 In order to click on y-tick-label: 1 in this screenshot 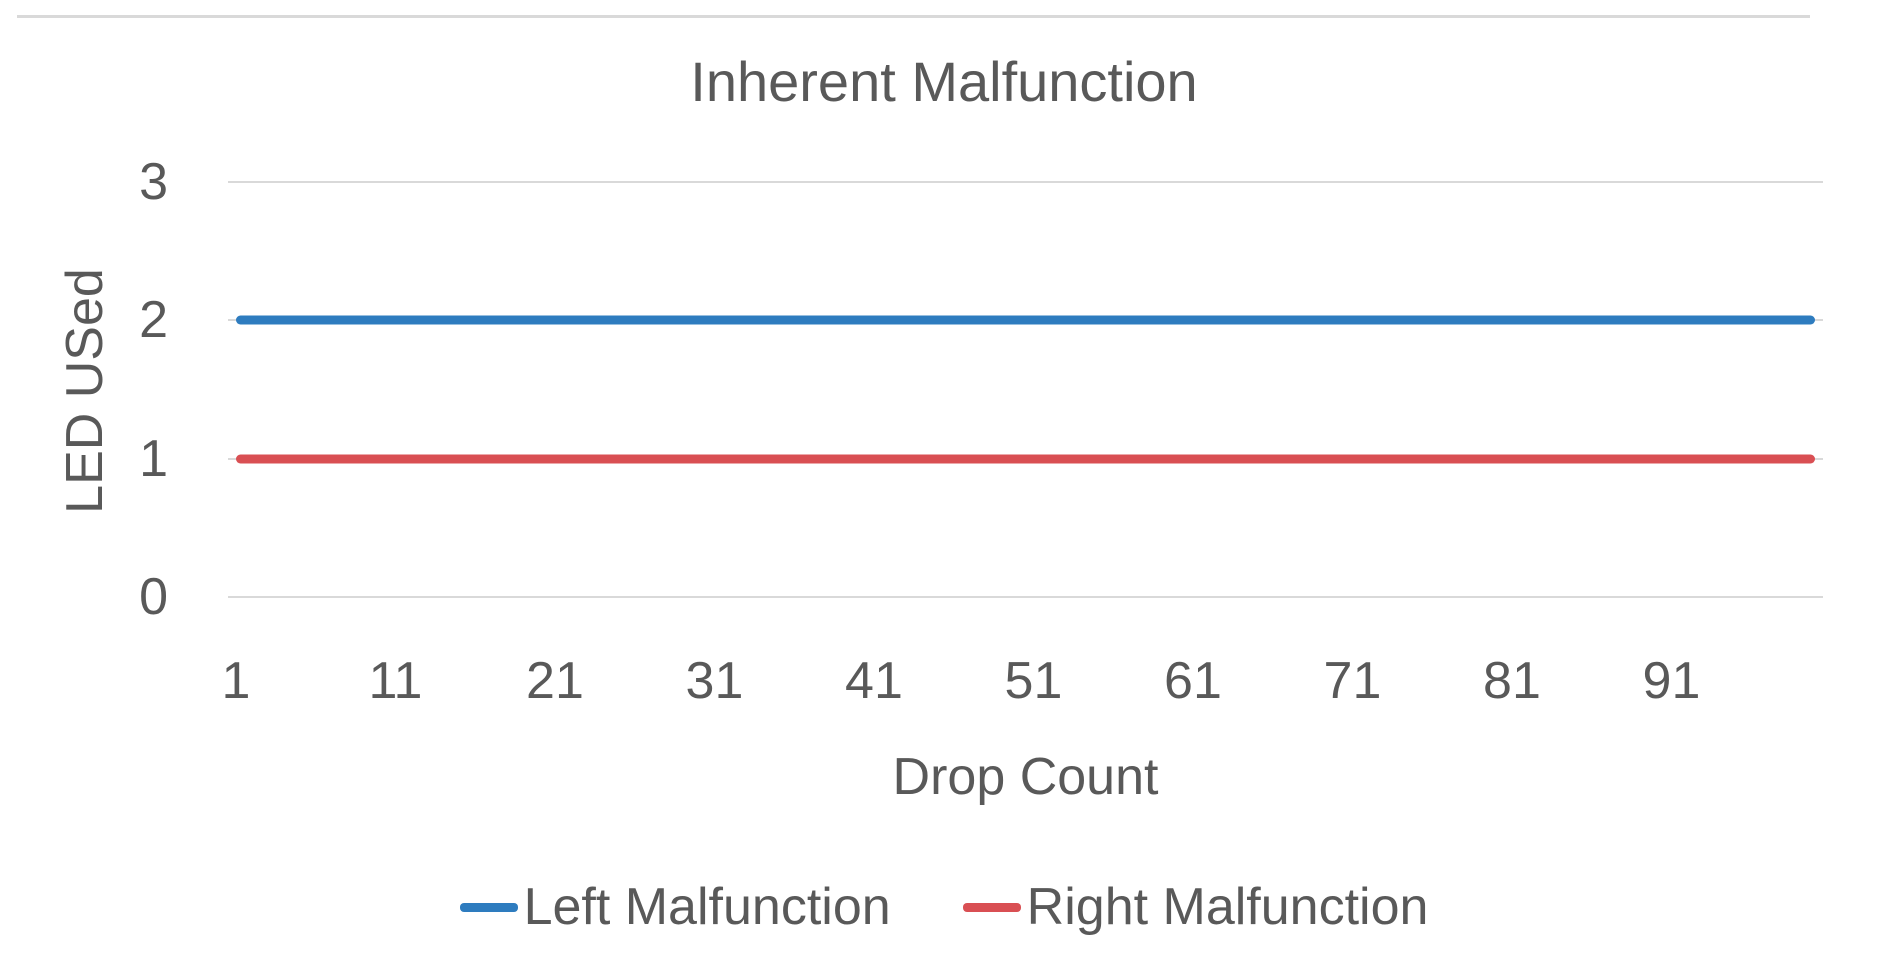, I will do `click(153, 458)`.